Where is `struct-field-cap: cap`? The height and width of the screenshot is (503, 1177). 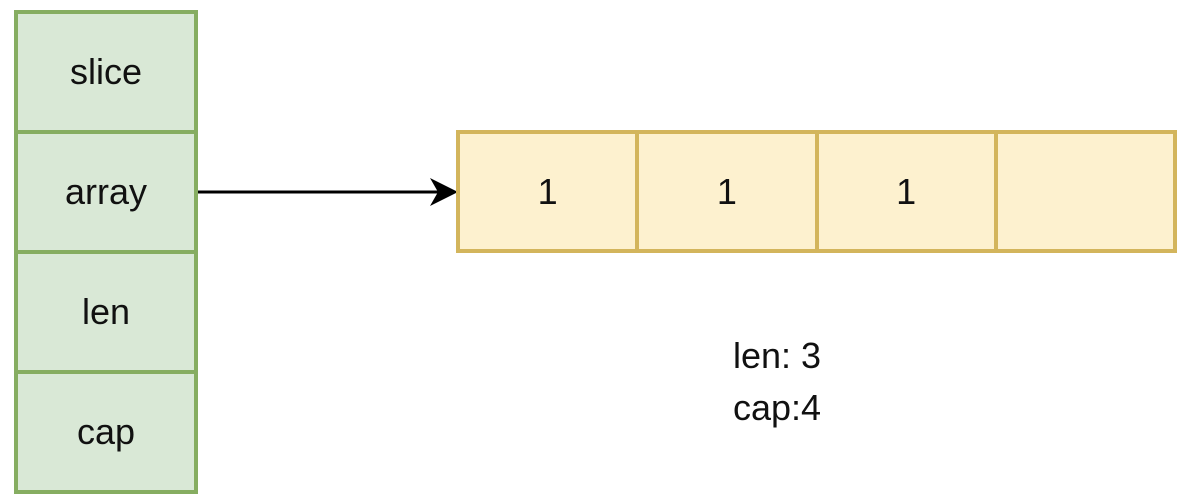 struct-field-cap: cap is located at coordinates (106, 432).